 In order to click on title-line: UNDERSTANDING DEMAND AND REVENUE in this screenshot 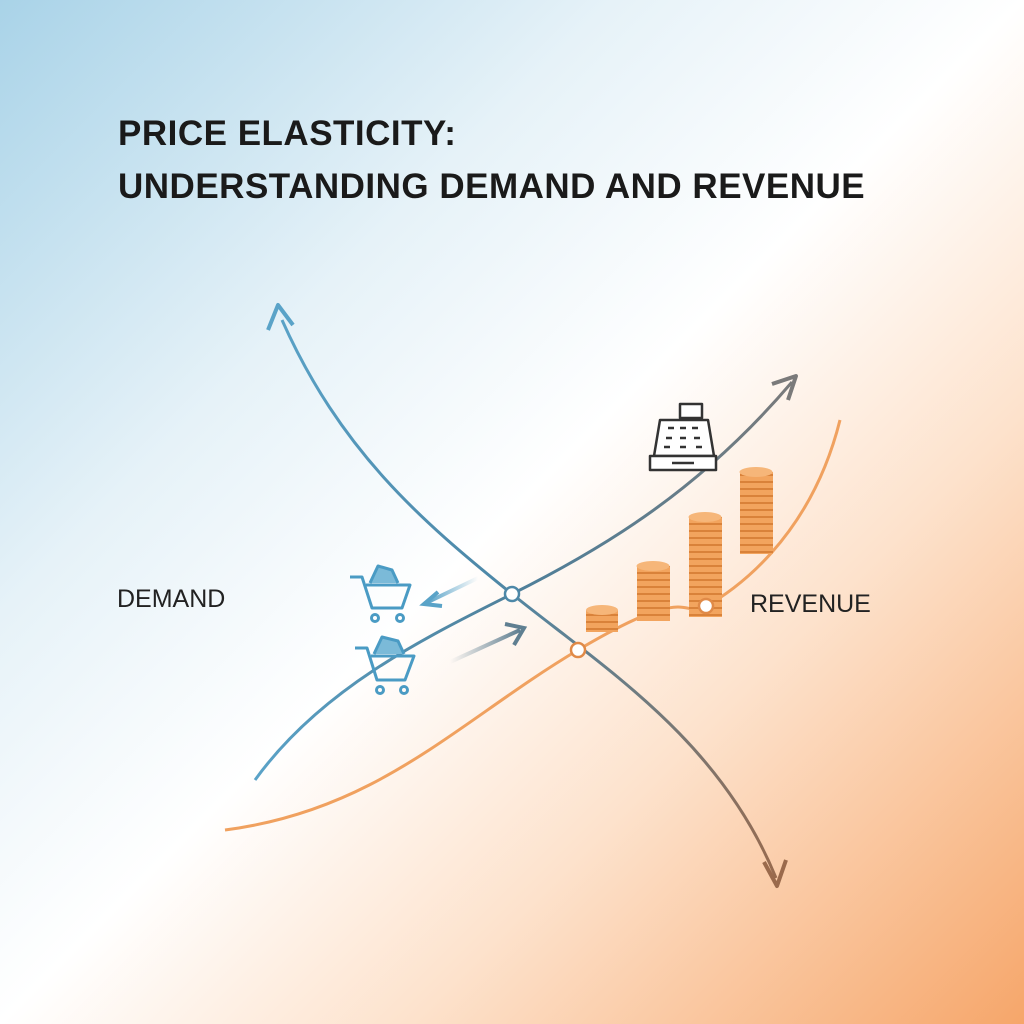, I will do `click(491, 186)`.